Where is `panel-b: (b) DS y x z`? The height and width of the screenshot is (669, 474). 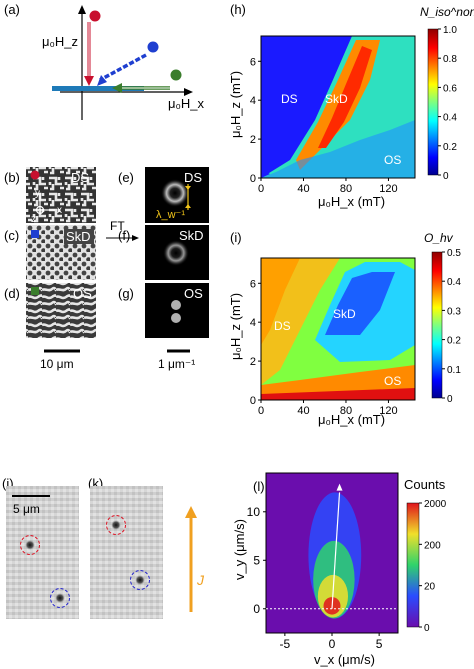 panel-b: (b) DS y x z is located at coordinates (50, 196).